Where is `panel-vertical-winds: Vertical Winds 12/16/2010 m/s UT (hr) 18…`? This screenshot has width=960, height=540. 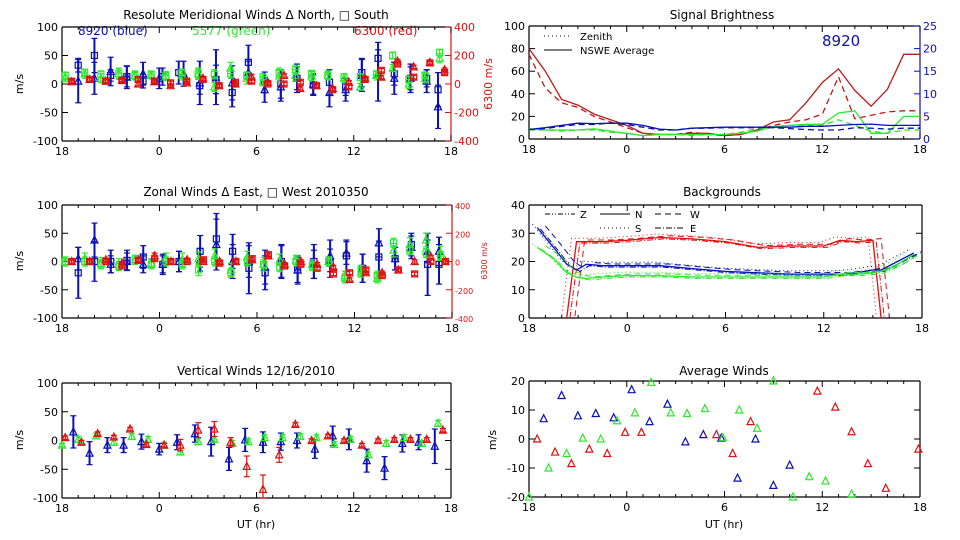 panel-vertical-winds: Vertical Winds 12/16/2010 m/s UT (hr) 18… is located at coordinates (235, 447).